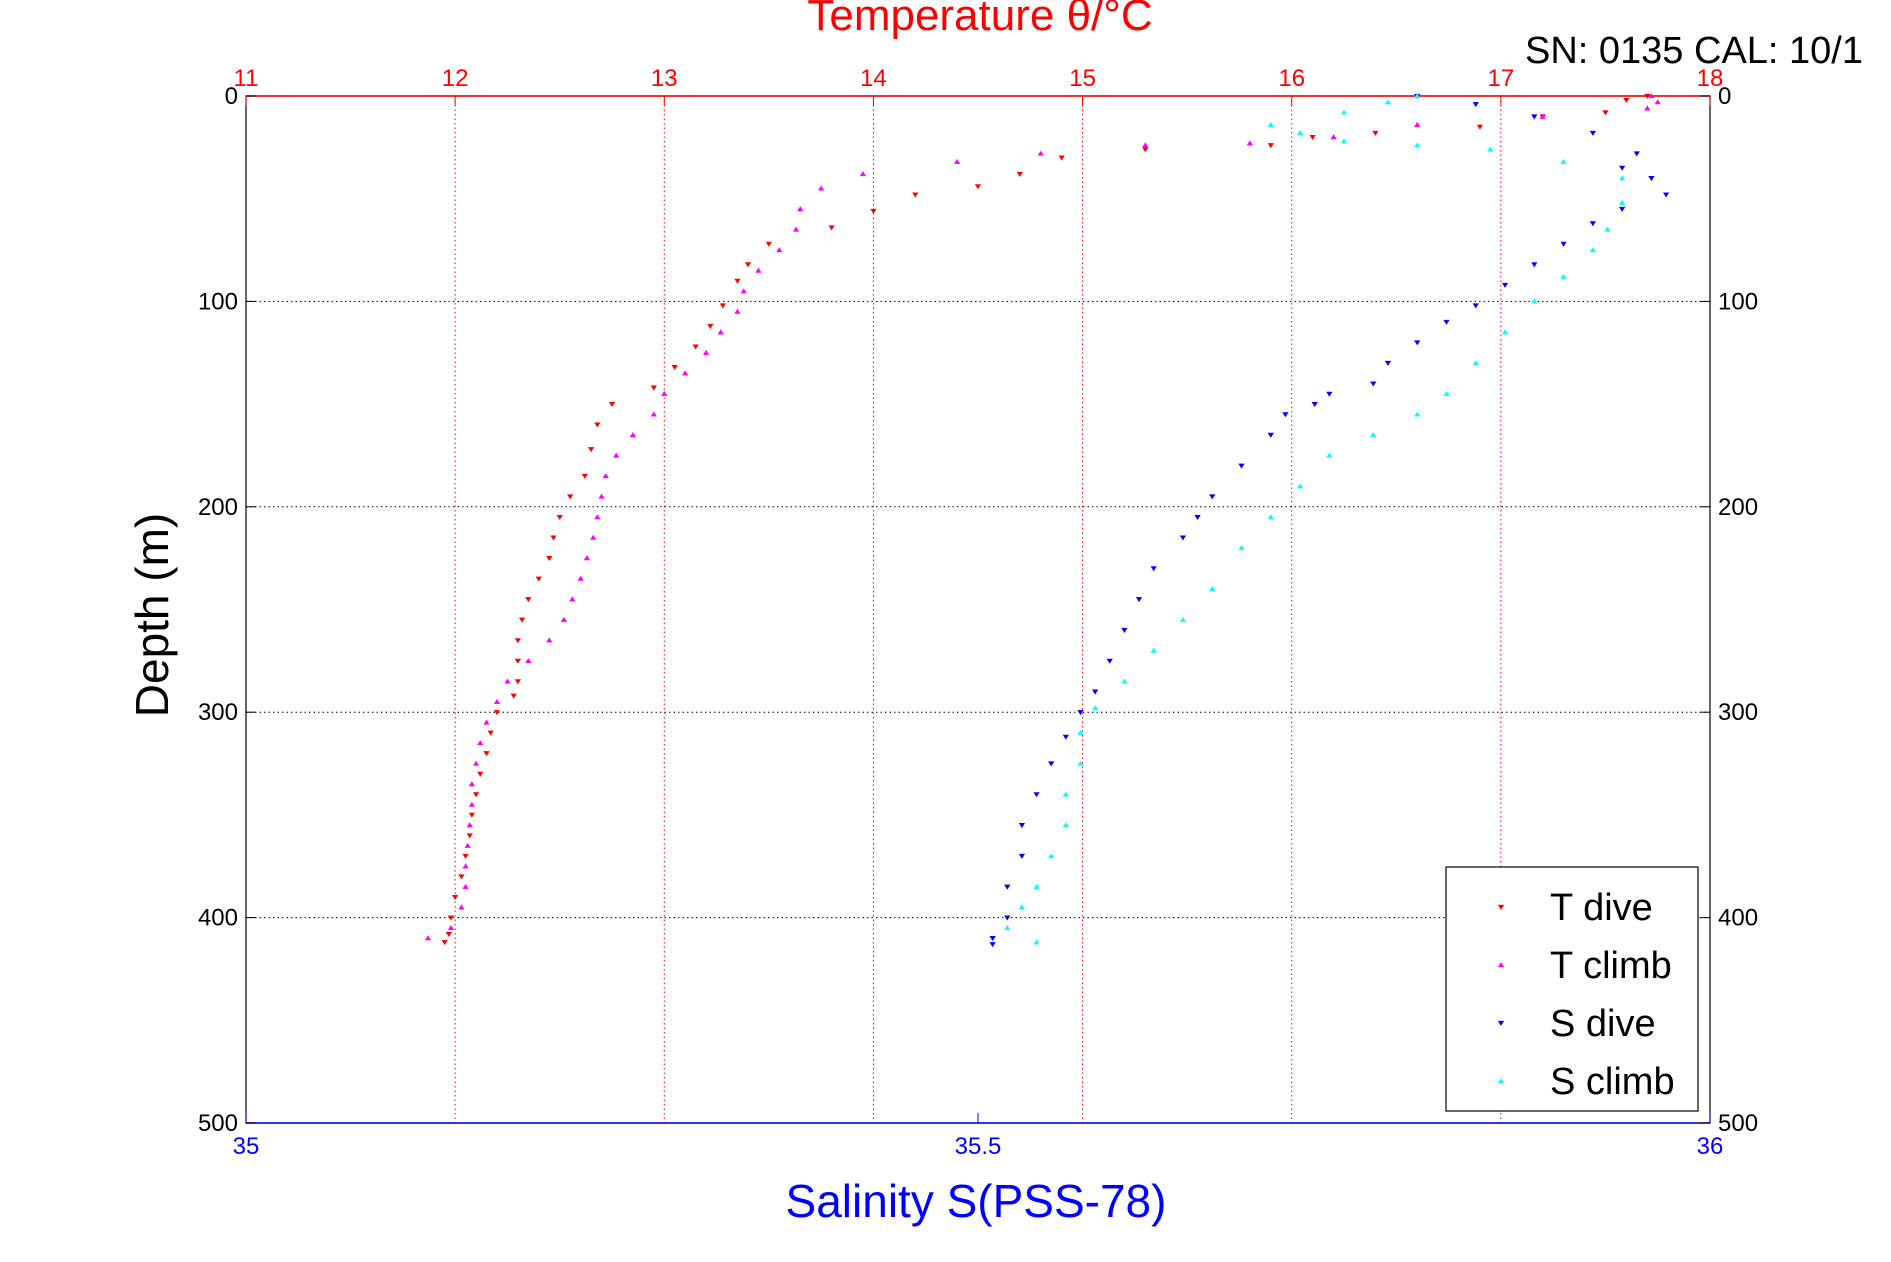 Image resolution: width=1891 pixels, height=1262 pixels. I want to click on x-top-tick-label: 18, so click(1710, 78).